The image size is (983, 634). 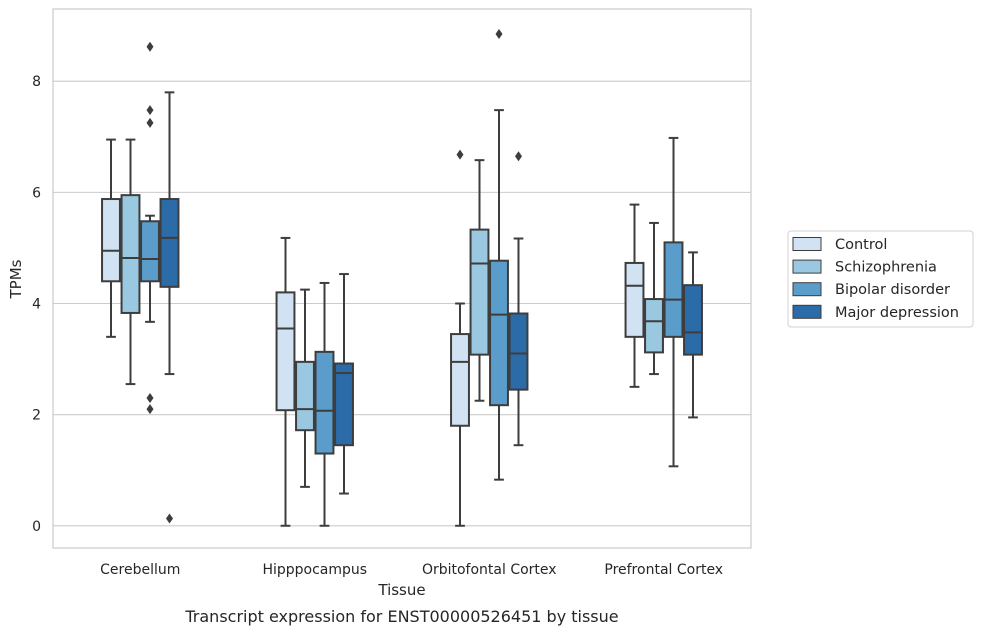 I want to click on legend-item: Major depression, so click(x=875, y=312).